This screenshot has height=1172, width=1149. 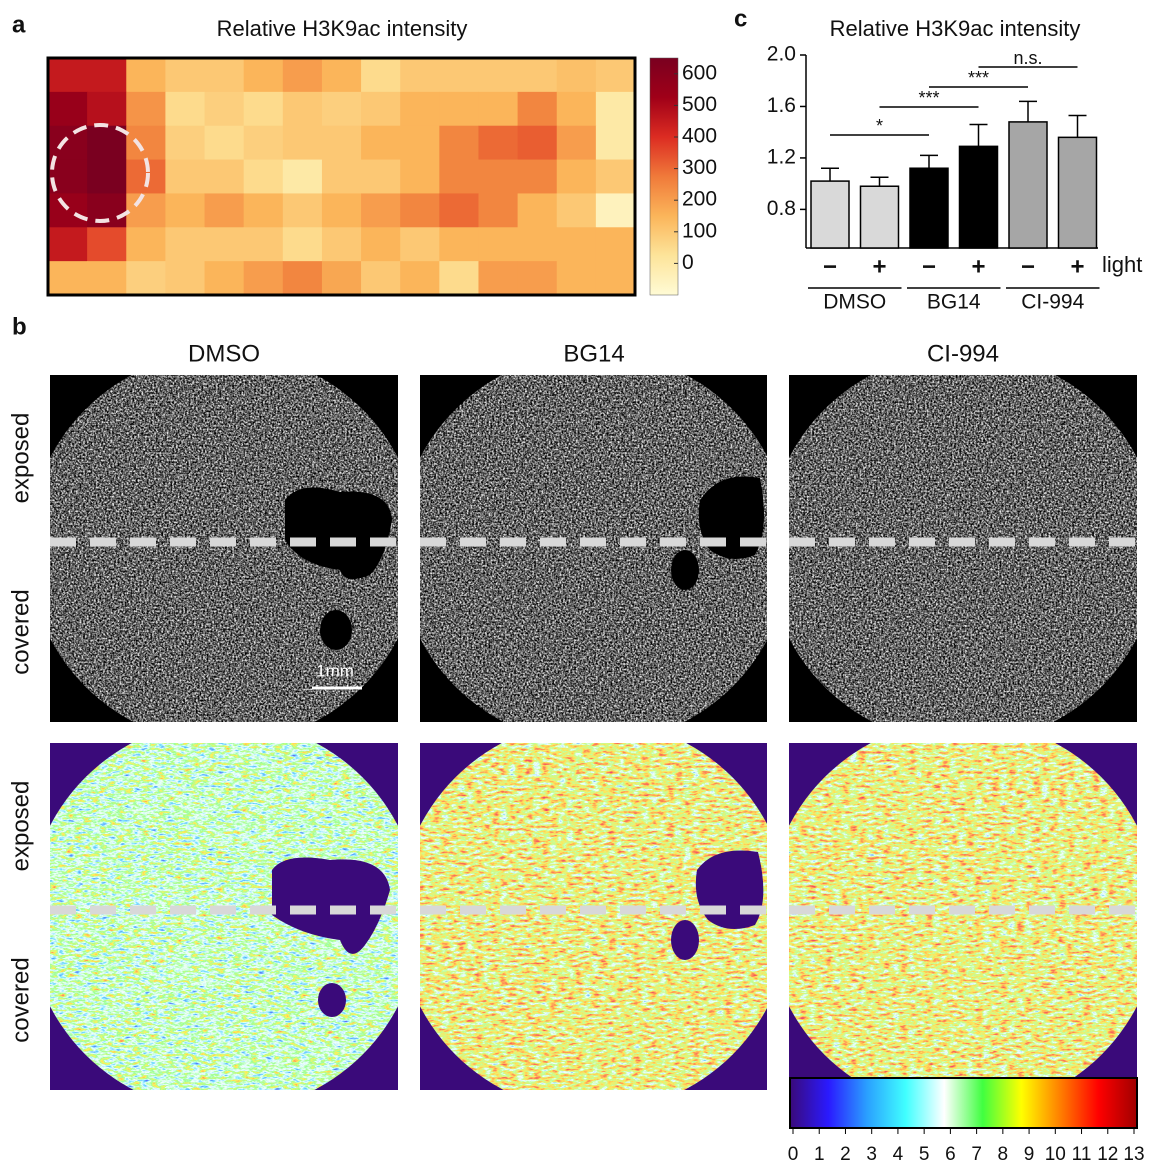 I want to click on colorbar-tick-label: 8, so click(x=1003, y=1154).